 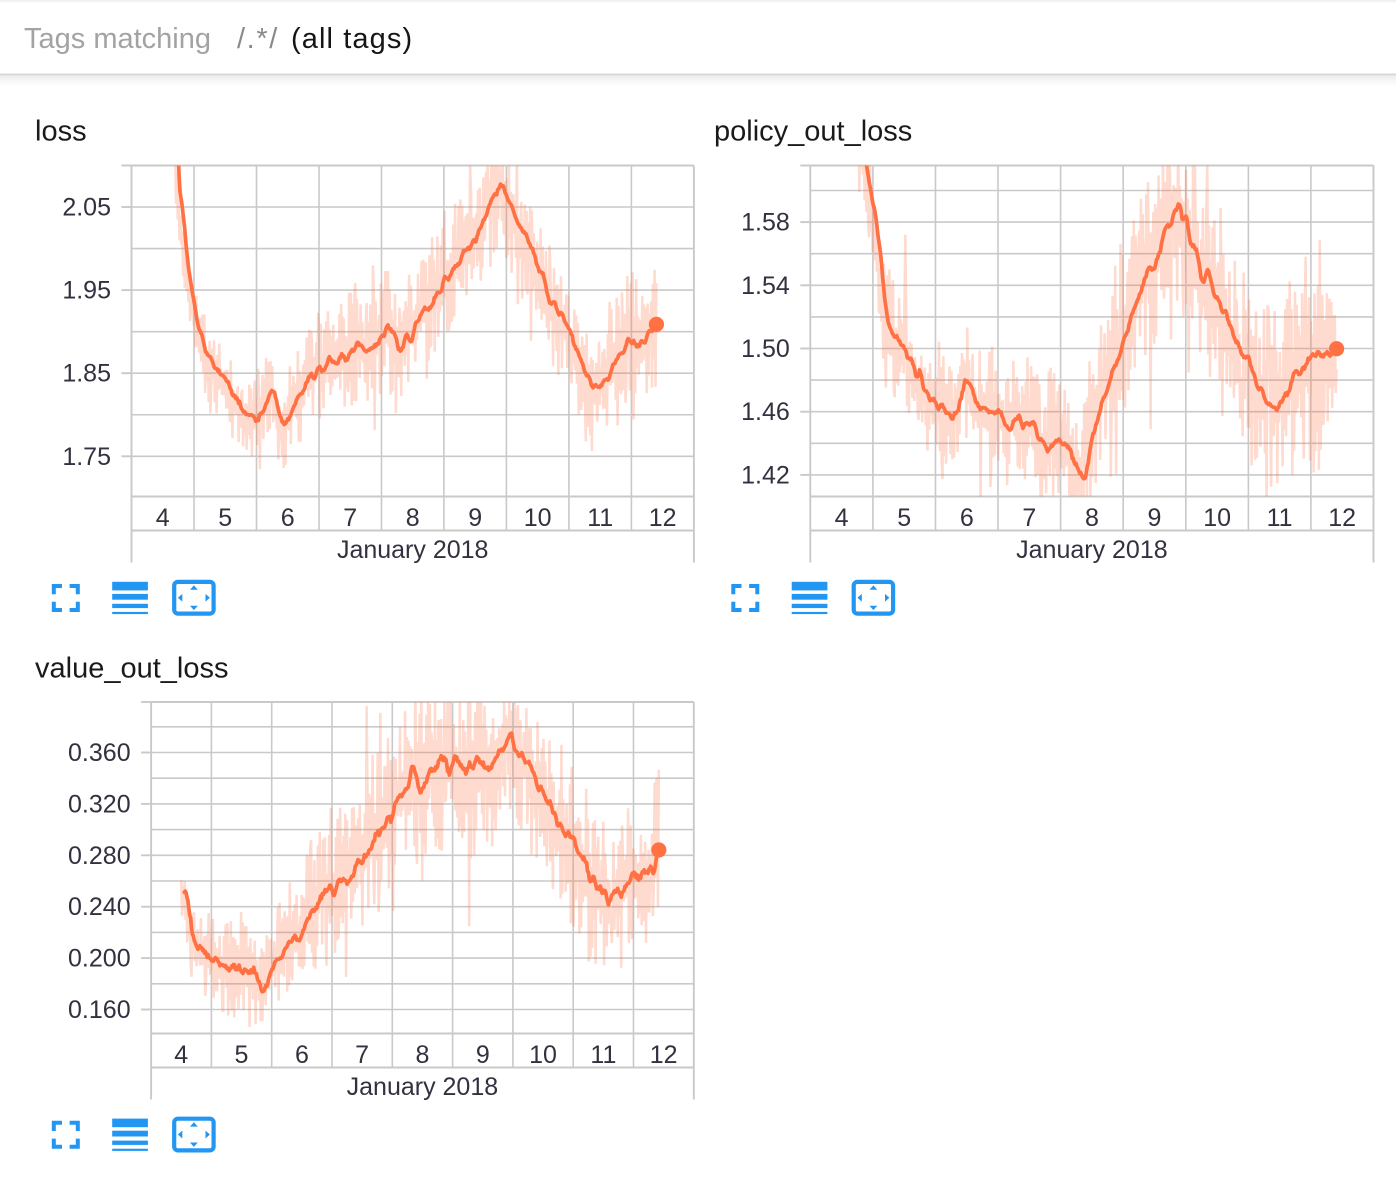 What do you see at coordinates (131, 669) in the screenshot?
I see `svg-text: value_out_loss` at bounding box center [131, 669].